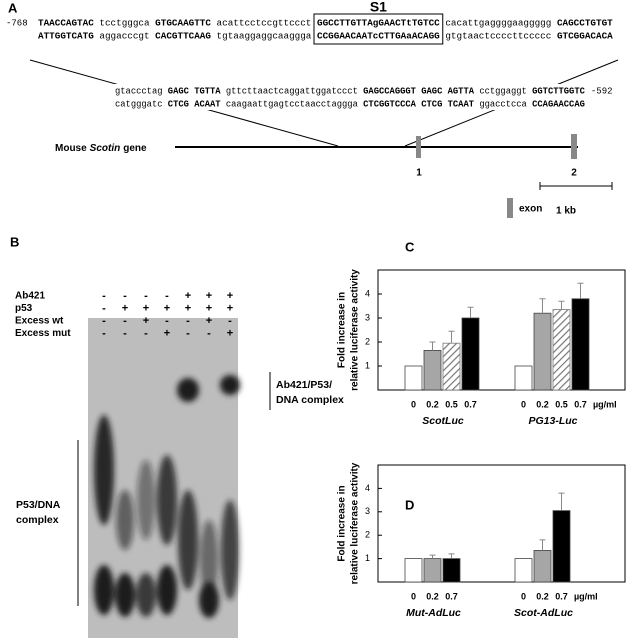 Image resolution: width=630 pixels, height=640 pixels. Describe the element at coordinates (543, 613) in the screenshot. I see `group-label: Scot-AdLuc` at that location.